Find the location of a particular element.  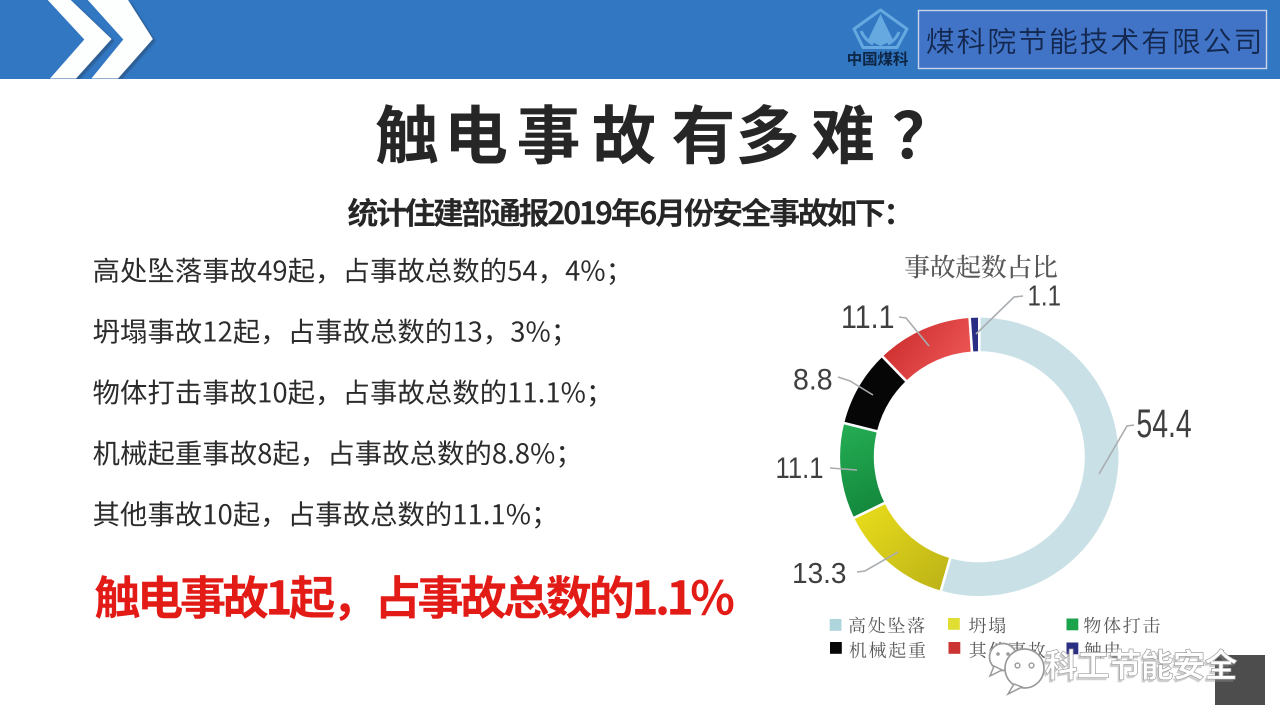

svg-text: 8.8 is located at coordinates (813, 380).